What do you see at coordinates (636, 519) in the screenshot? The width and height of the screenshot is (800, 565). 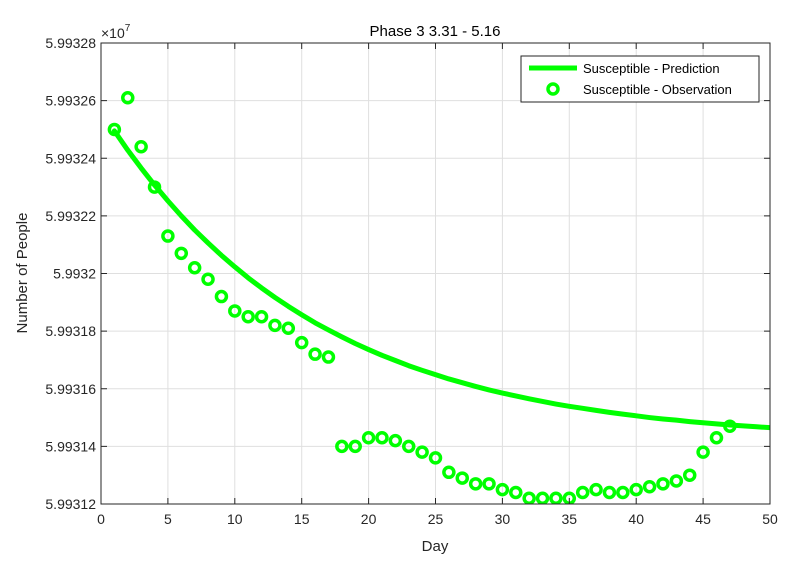 I see `x-tick-label: 40` at bounding box center [636, 519].